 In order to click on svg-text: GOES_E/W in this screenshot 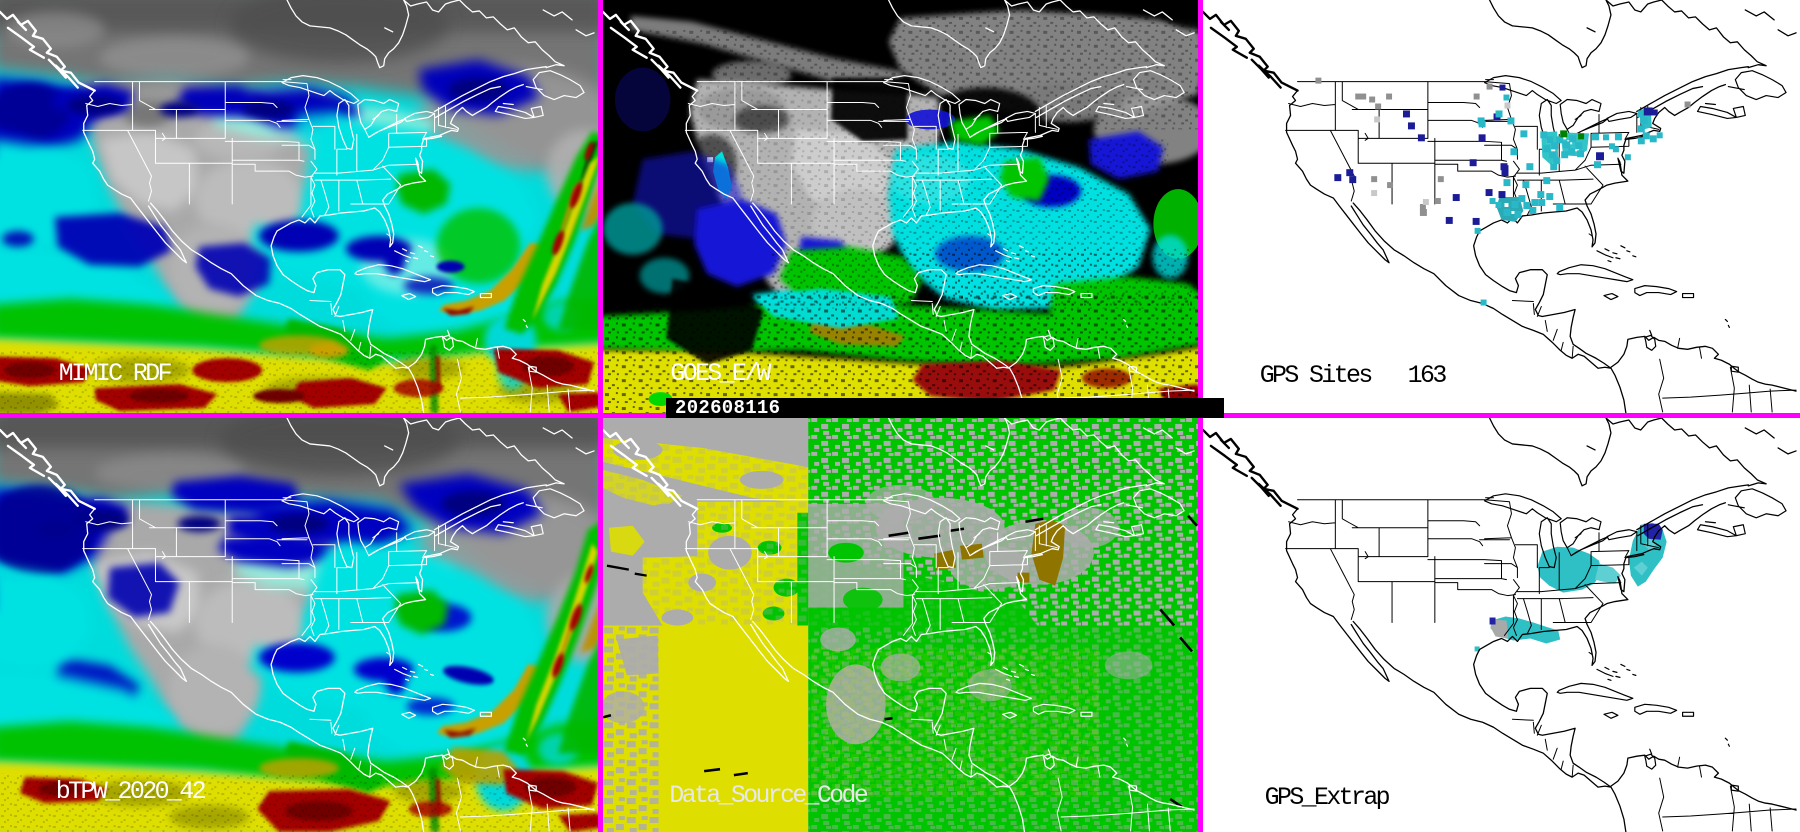, I will do `click(720, 374)`.